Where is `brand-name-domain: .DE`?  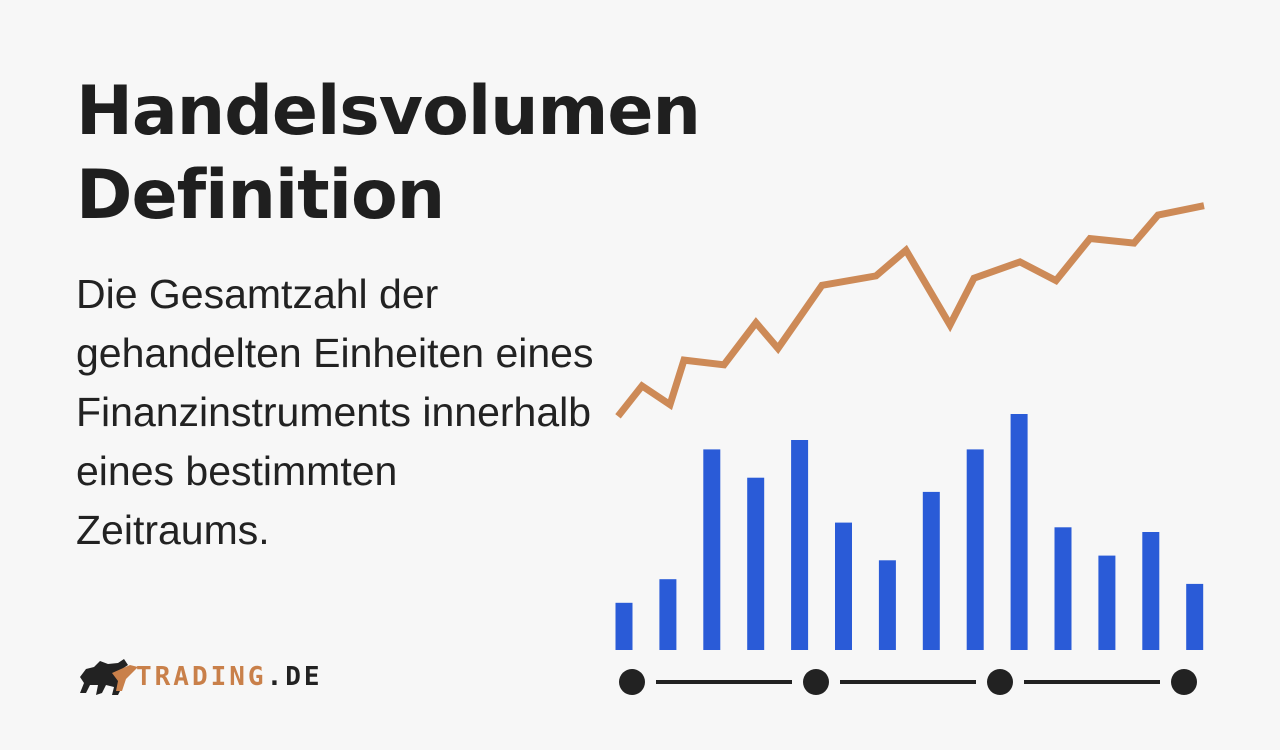 brand-name-domain: .DE is located at coordinates (294, 677).